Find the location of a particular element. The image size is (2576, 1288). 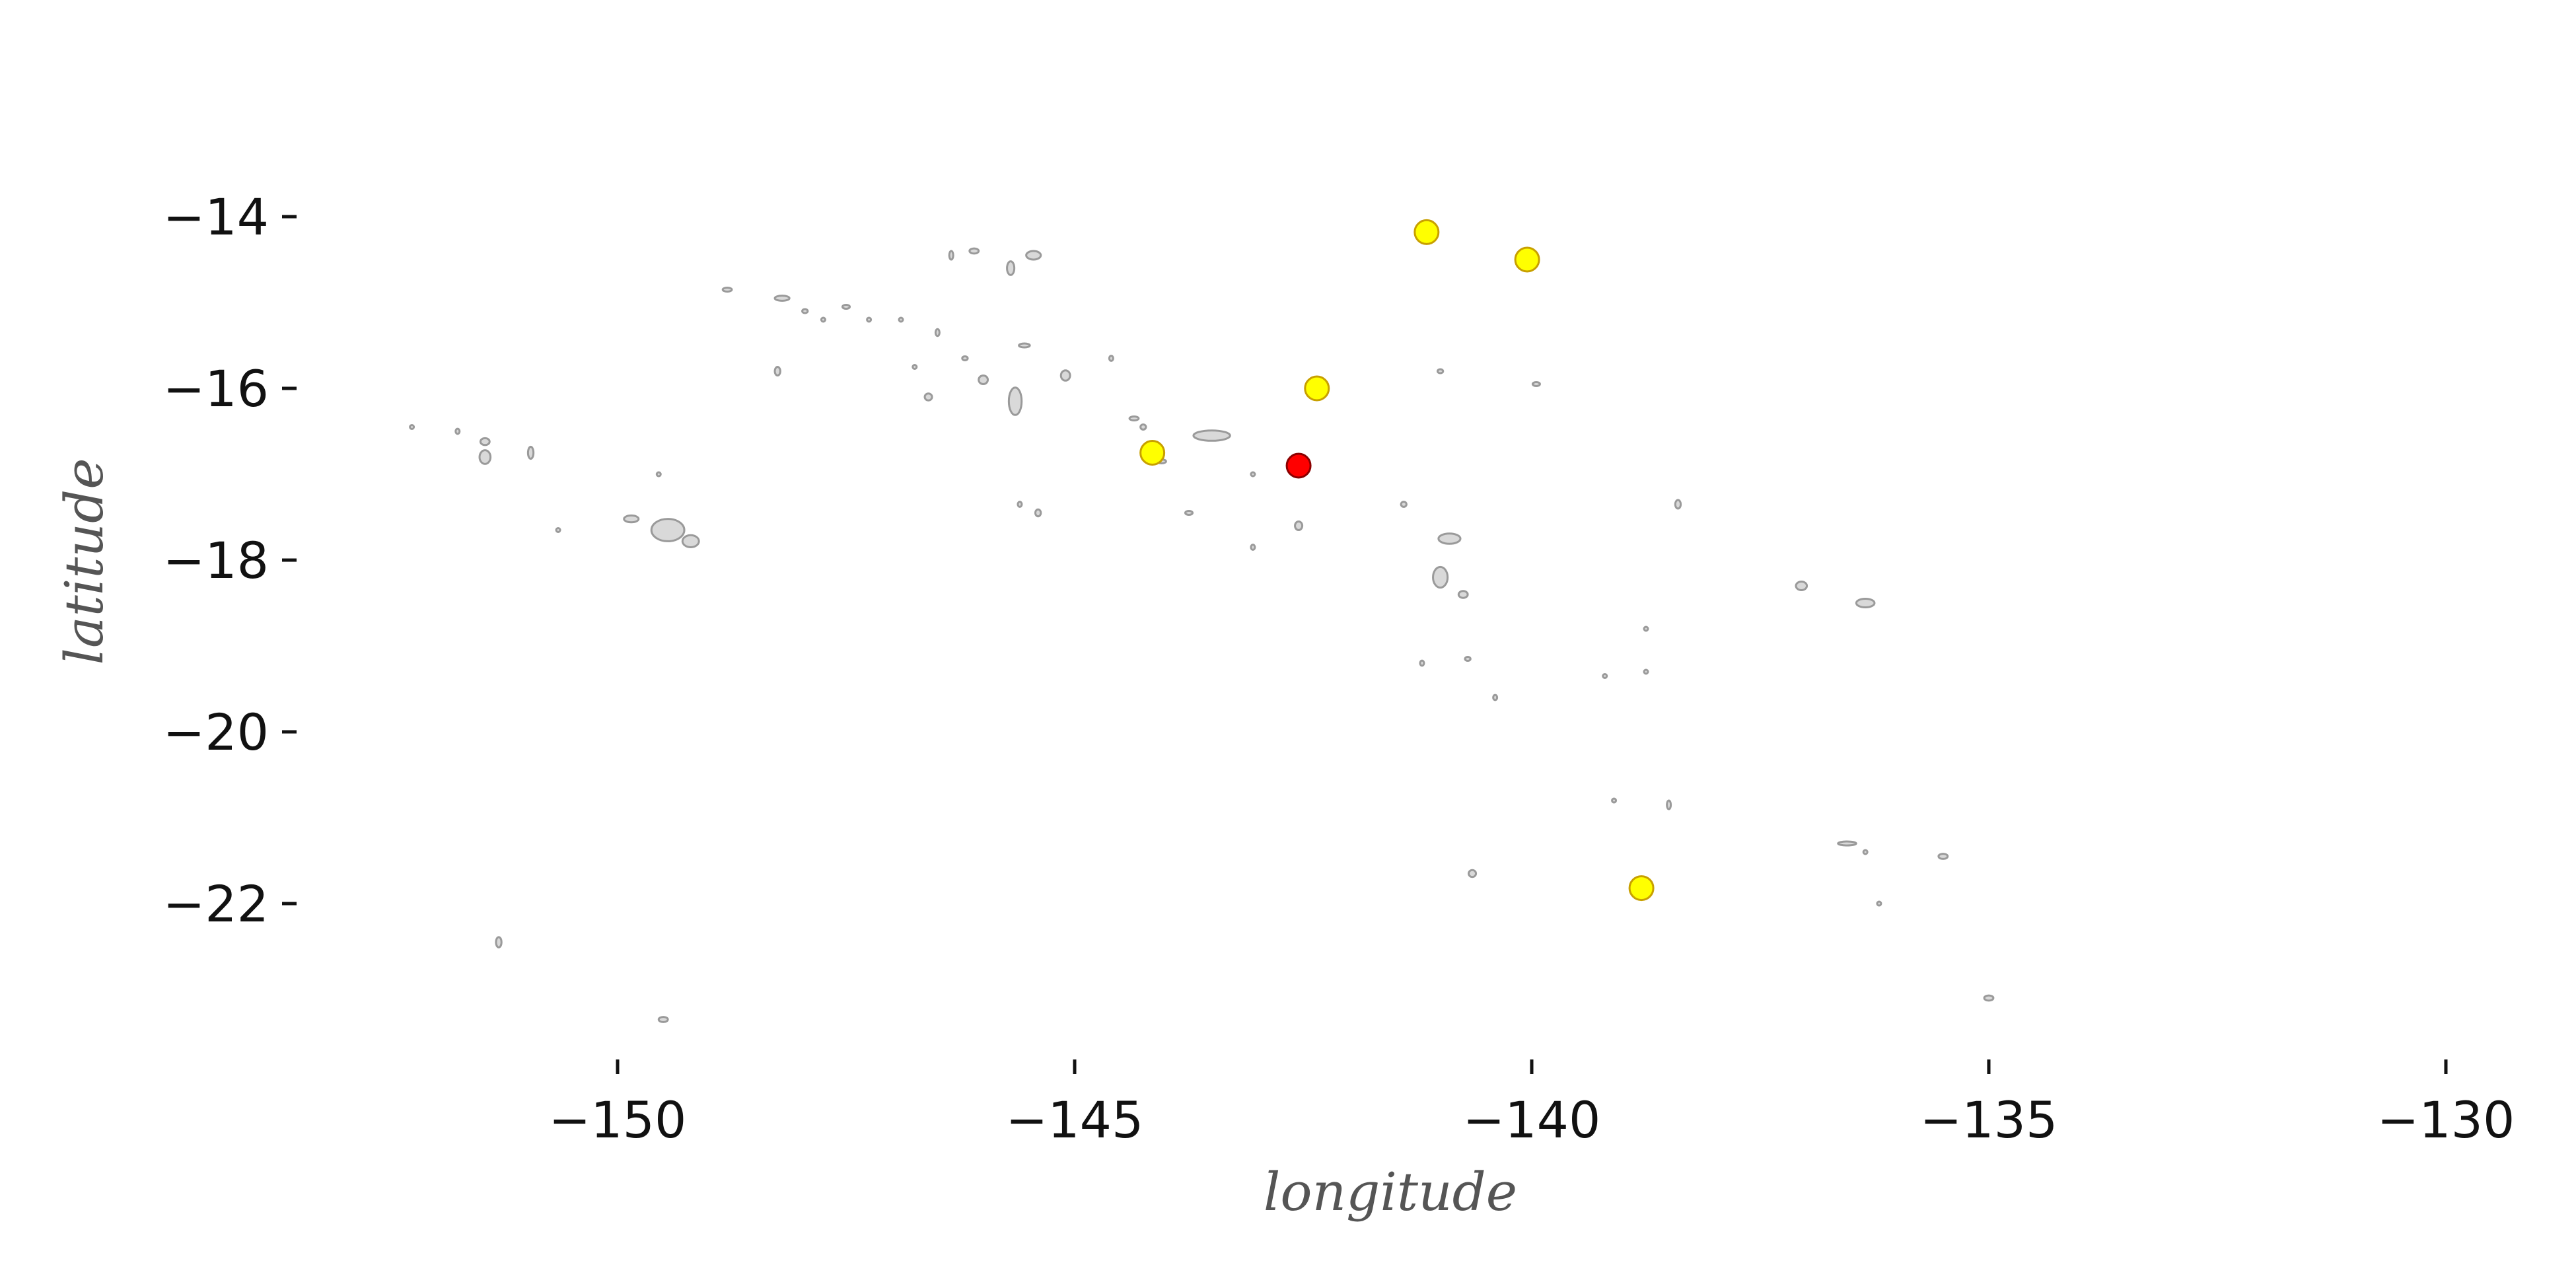

x-axis: −150 −145 −140 −135 −130 is located at coordinates (1532, 1104).